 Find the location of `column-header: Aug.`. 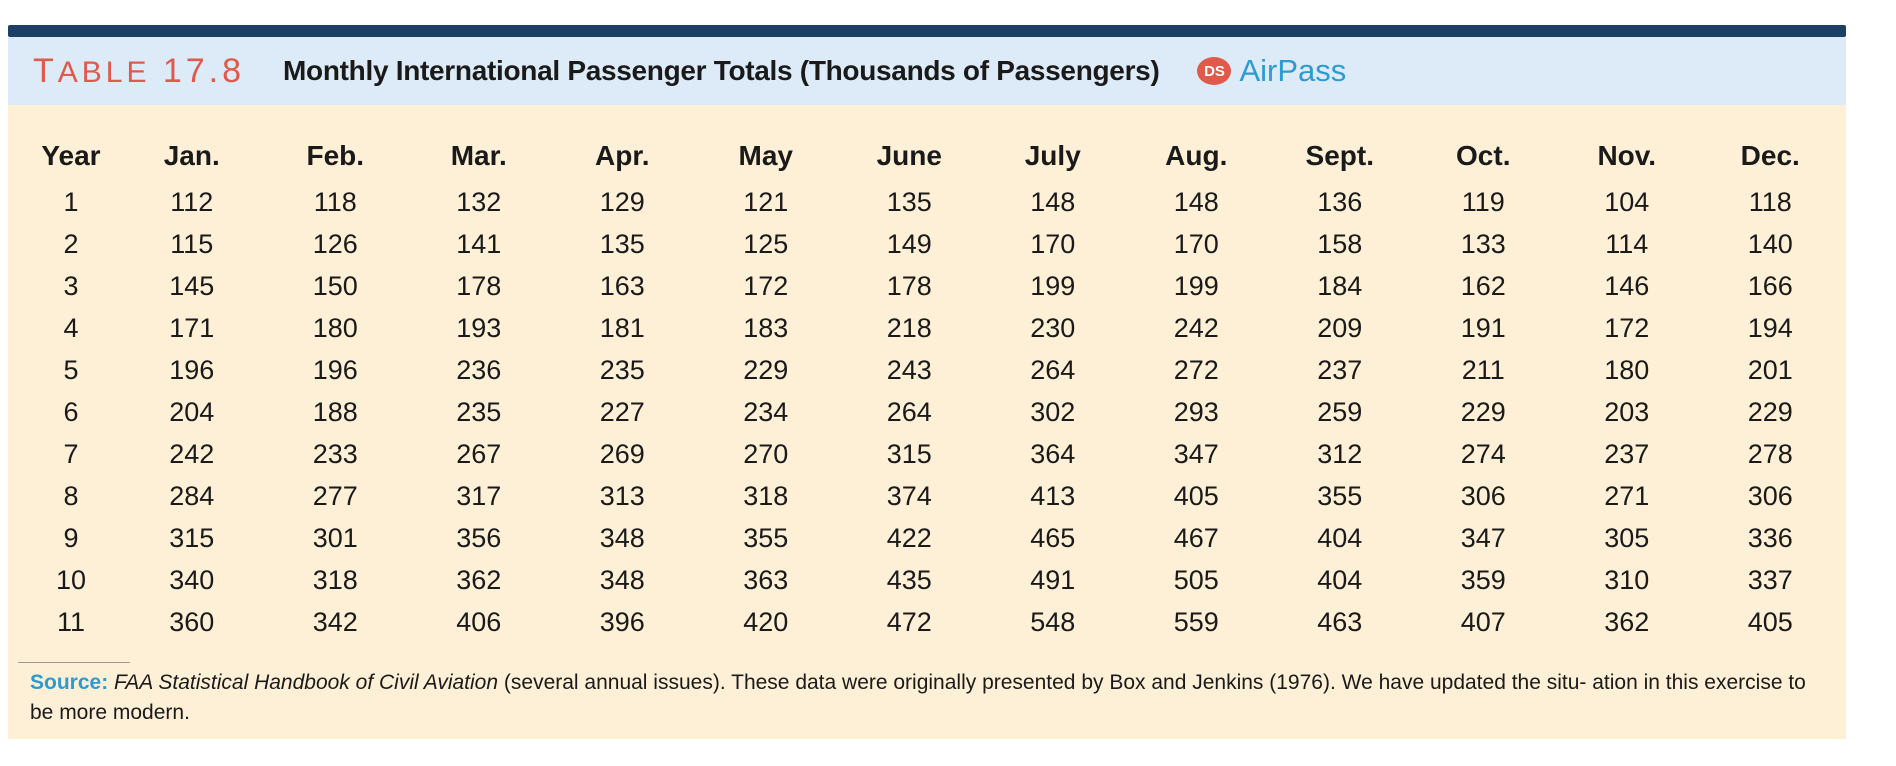

column-header: Aug. is located at coordinates (1196, 155).